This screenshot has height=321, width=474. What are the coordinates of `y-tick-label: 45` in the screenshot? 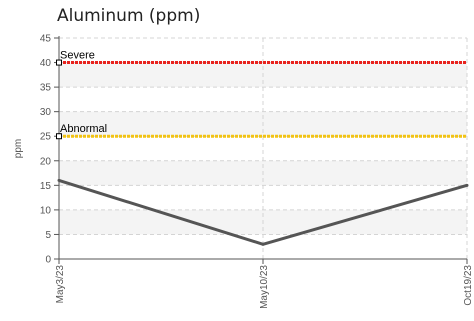 It's located at (46, 39).